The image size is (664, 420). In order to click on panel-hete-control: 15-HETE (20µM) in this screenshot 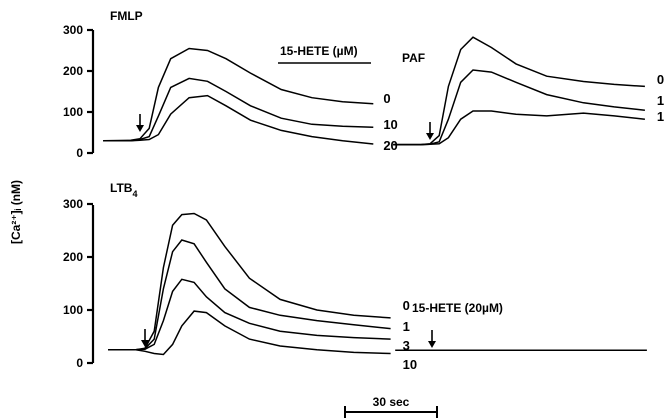, I will do `click(521, 326)`.